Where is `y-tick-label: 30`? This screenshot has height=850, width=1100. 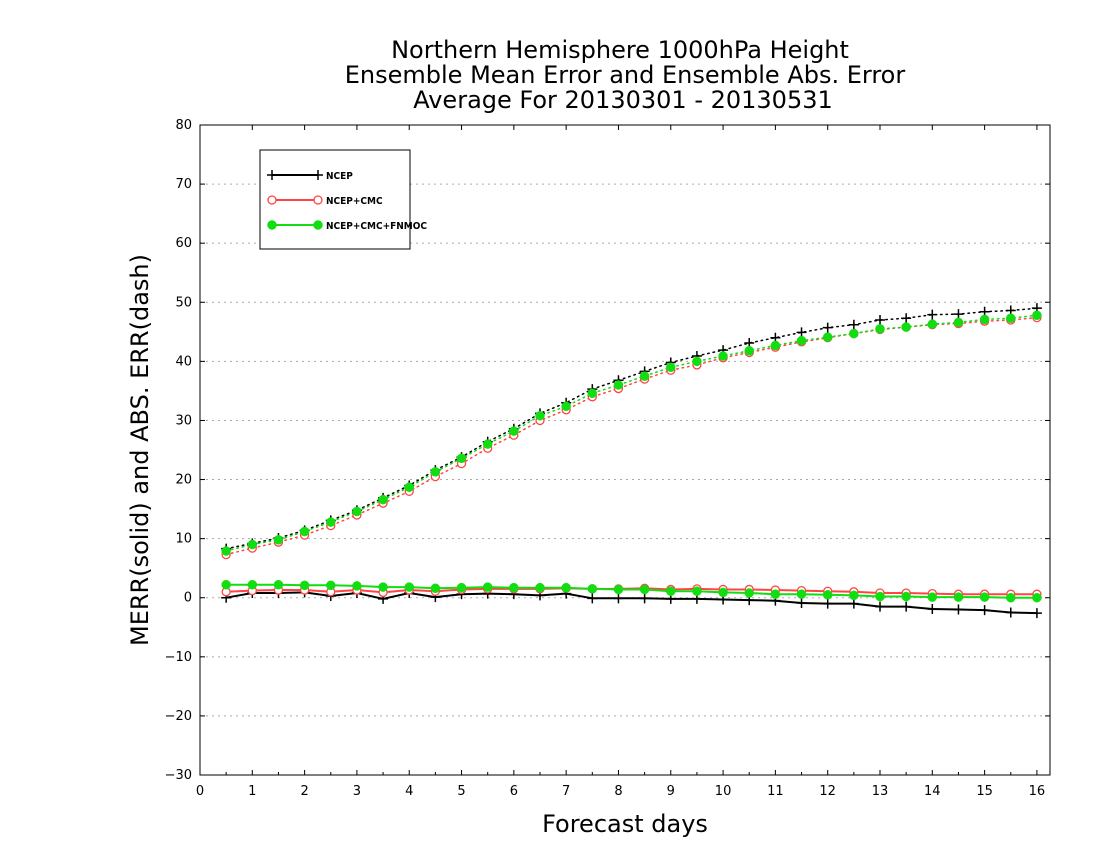
y-tick-label: 30 is located at coordinates (183, 420).